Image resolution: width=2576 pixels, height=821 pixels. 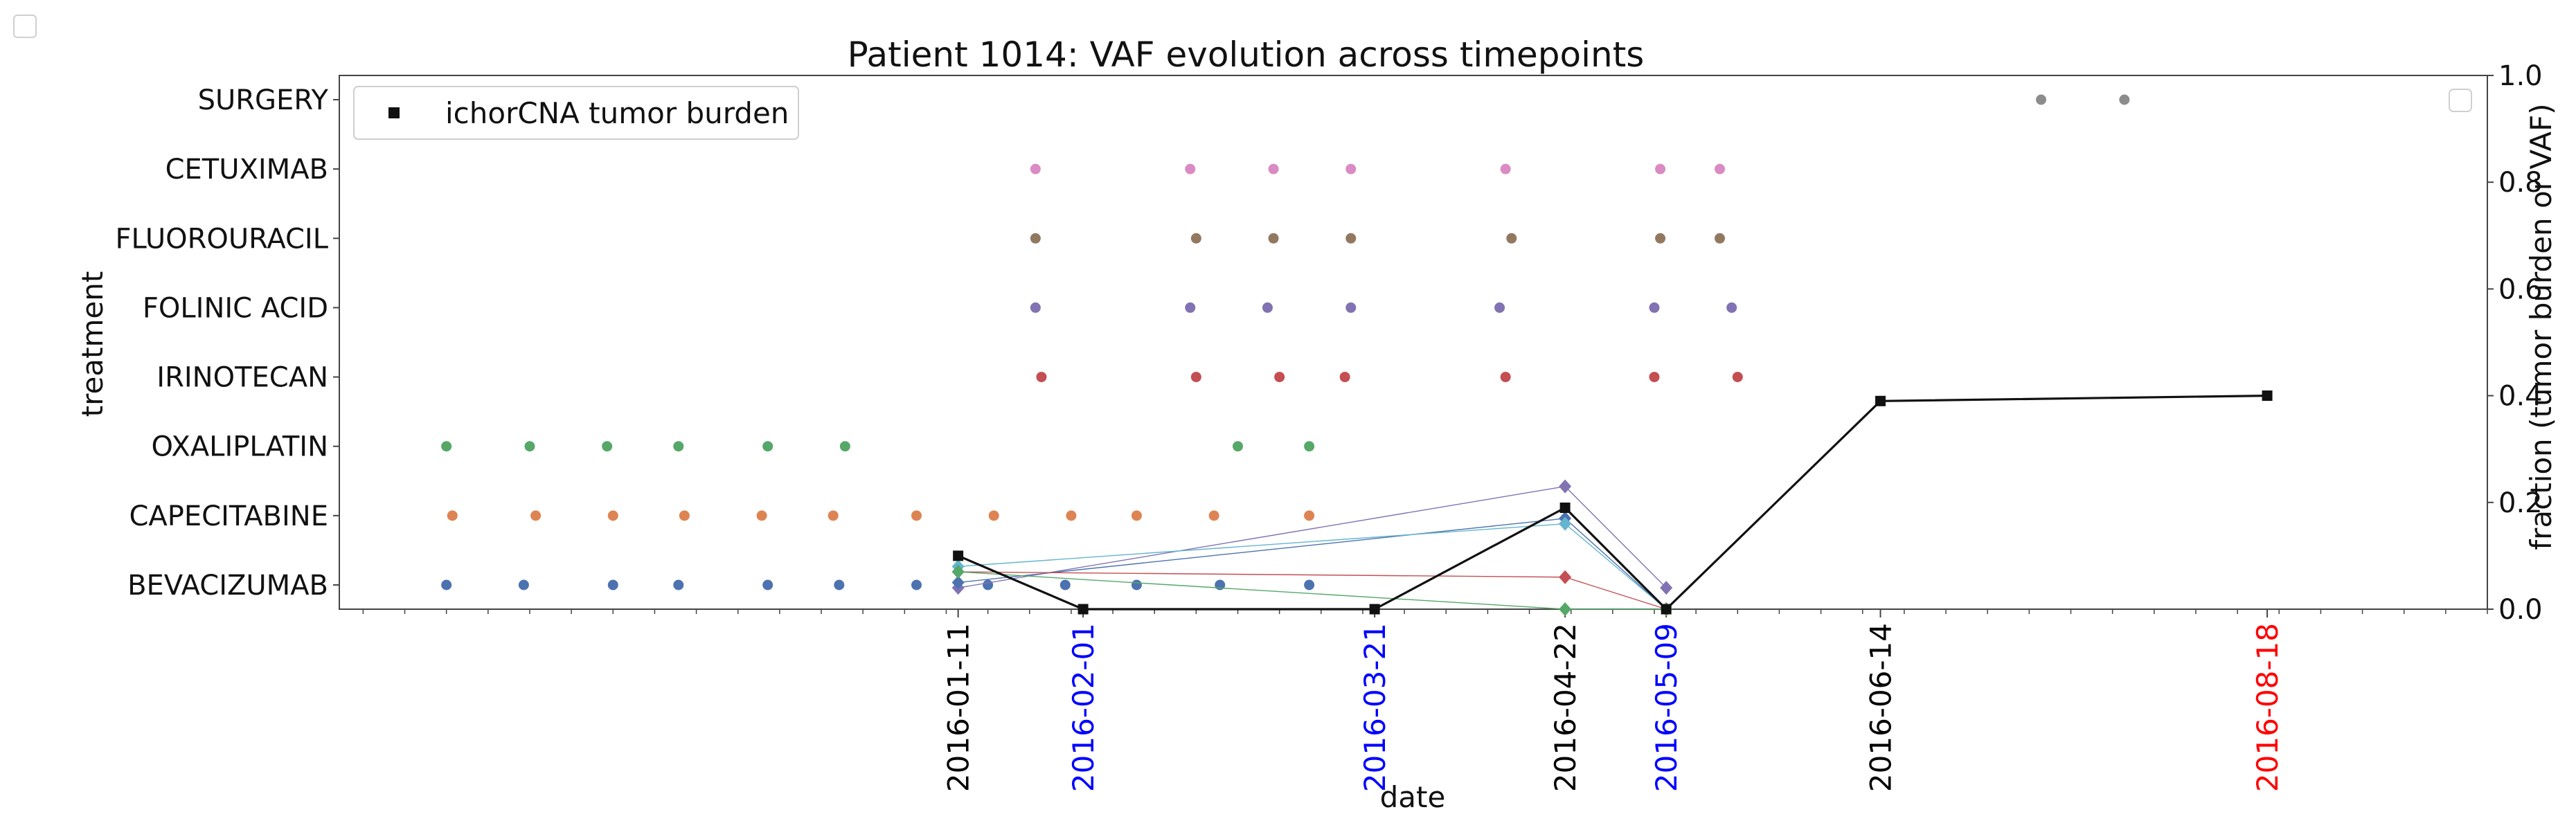 I want to click on figure-corner-checkbox, so click(x=25, y=26).